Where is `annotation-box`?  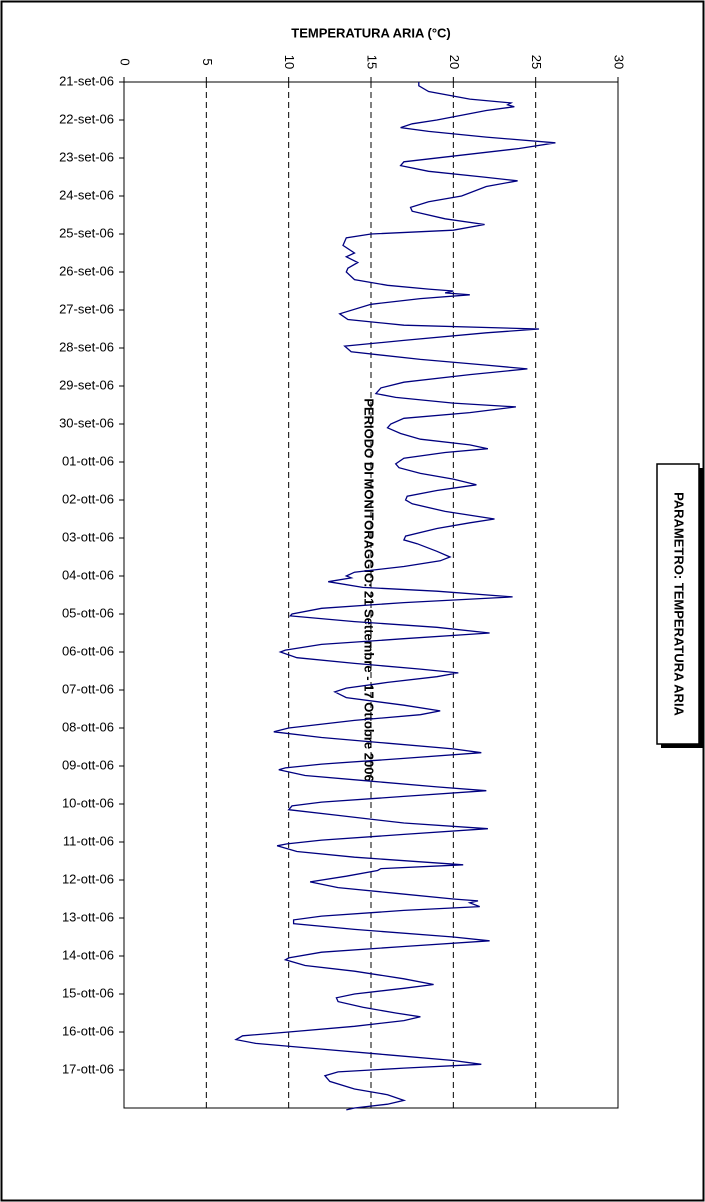
annotation-box is located at coordinates (678, 604).